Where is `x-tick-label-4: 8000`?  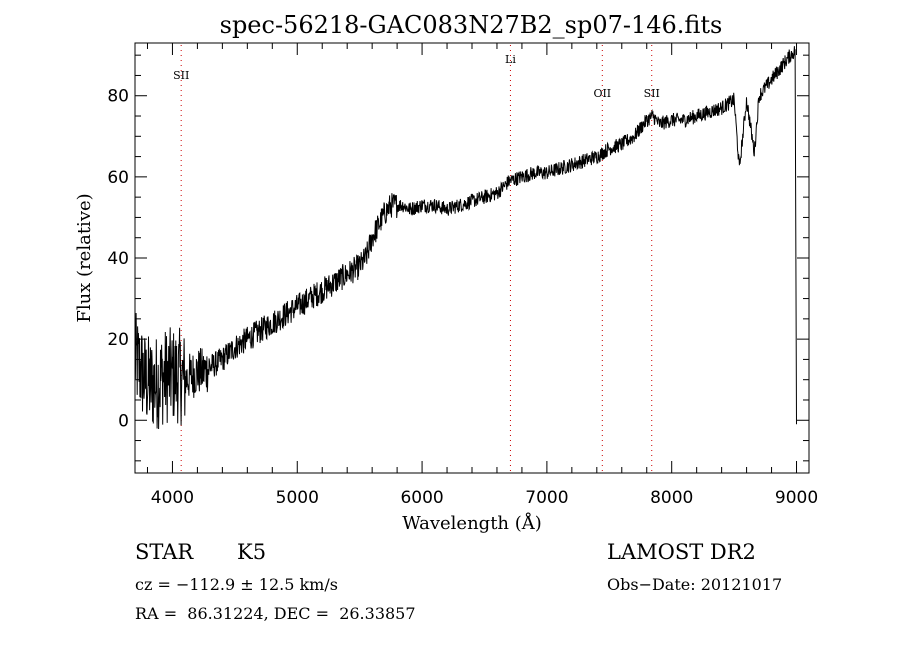
x-tick-label-4: 8000 is located at coordinates (671, 498).